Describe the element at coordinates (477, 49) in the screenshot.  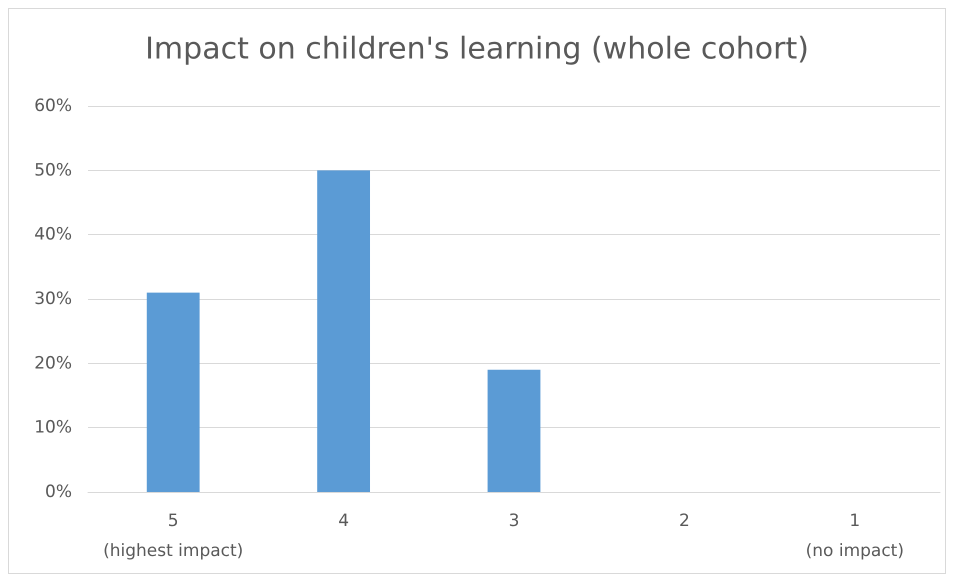
I see `chart-title: Impact on children's learning (whole cohort)` at that location.